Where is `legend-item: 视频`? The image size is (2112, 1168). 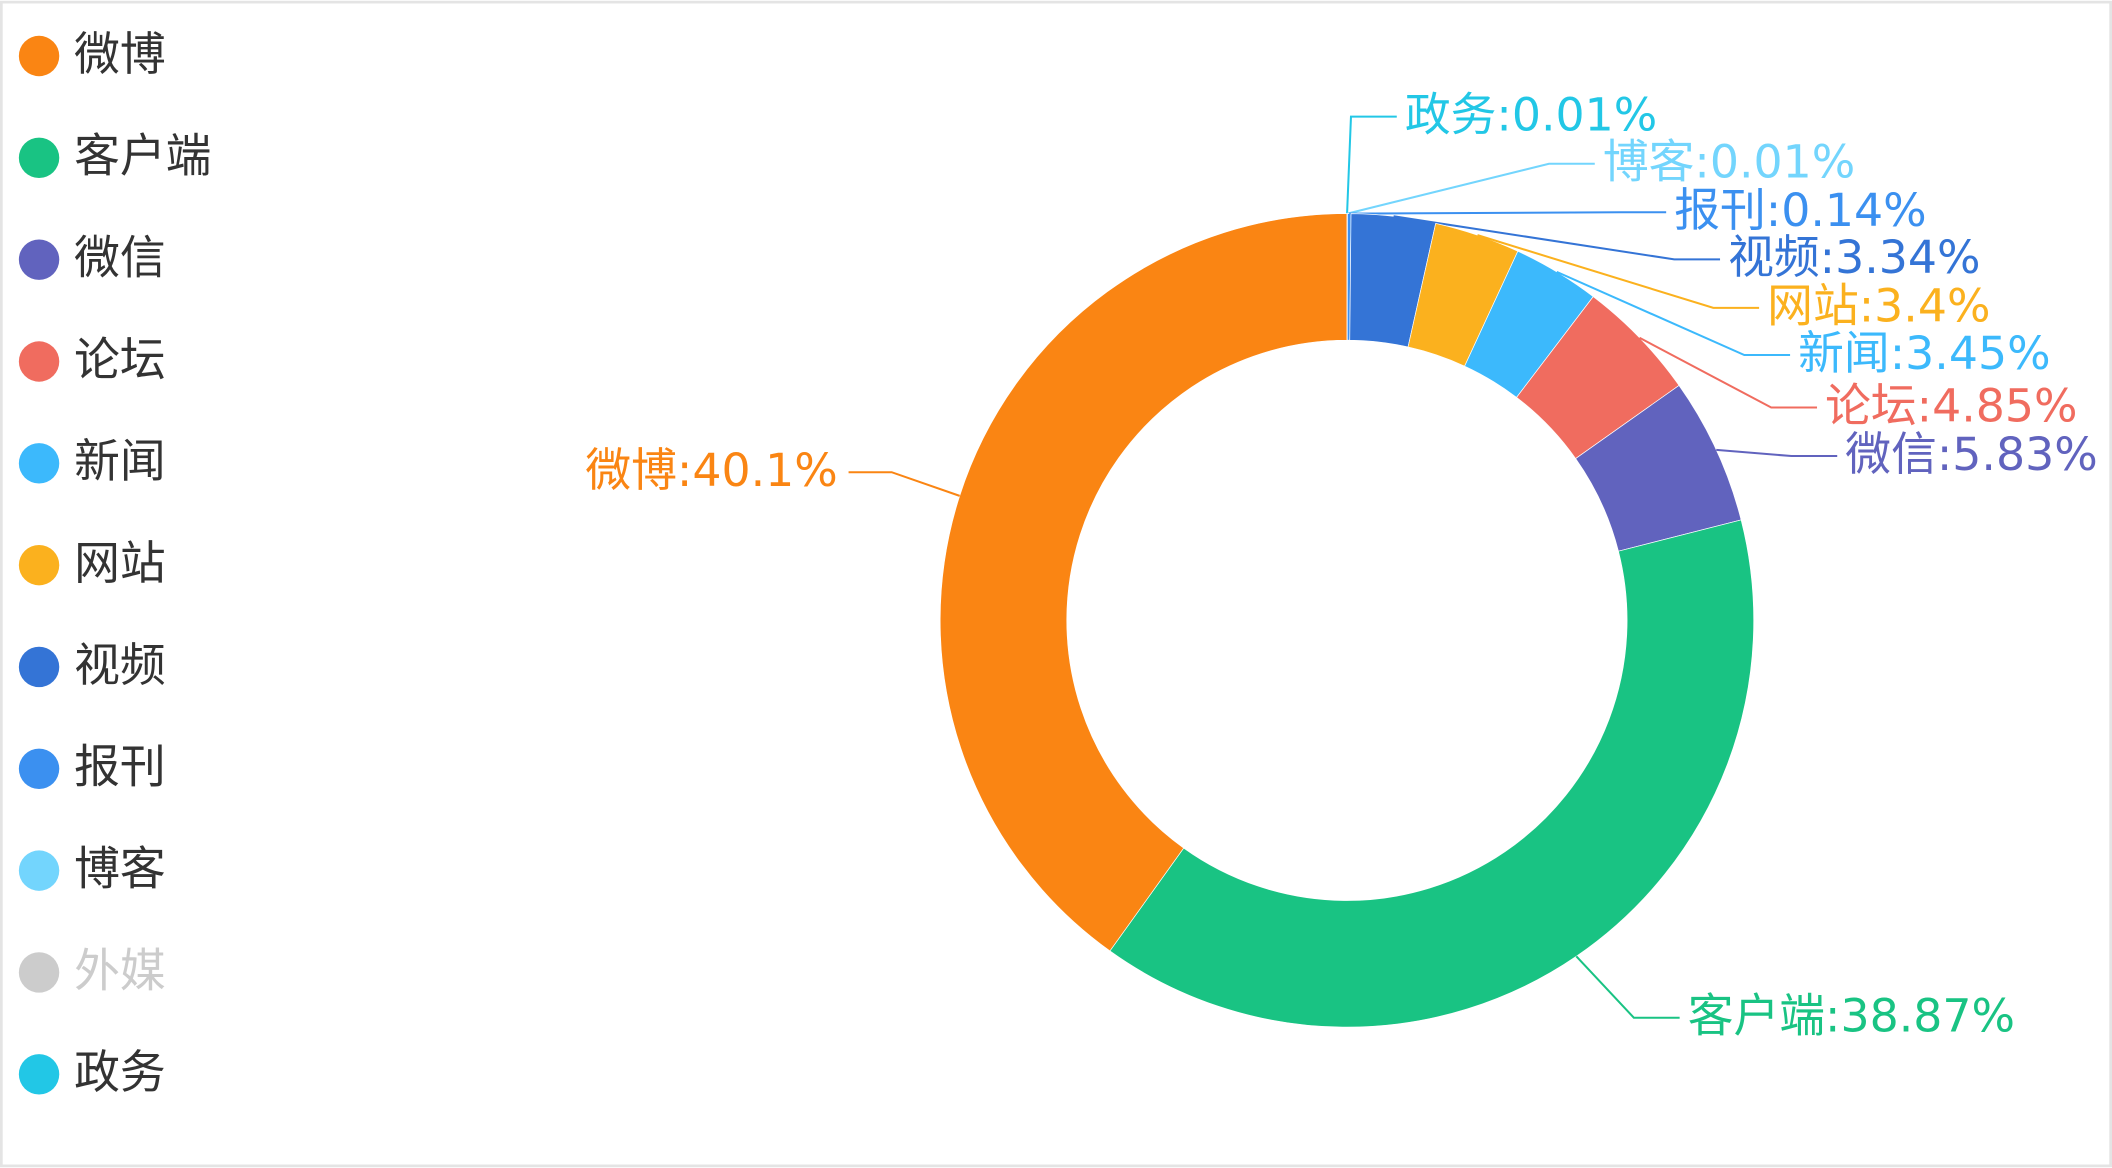
legend-item: 视频 is located at coordinates (92, 665).